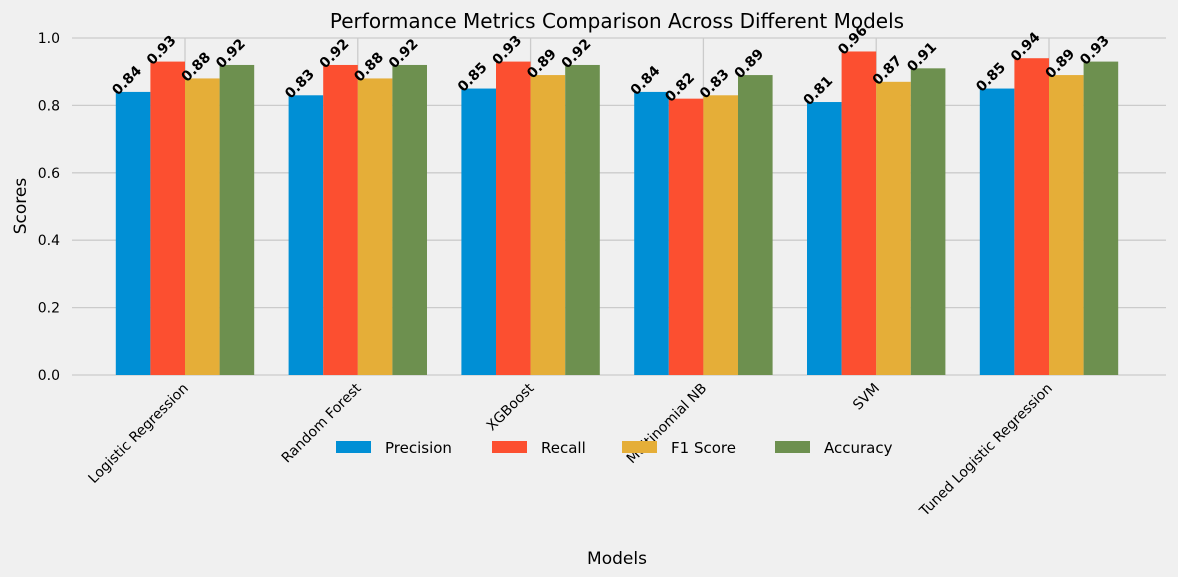 The width and height of the screenshot is (1178, 577). Describe the element at coordinates (511, 407) in the screenshot. I see `x-tick-label: XGBoost` at that location.